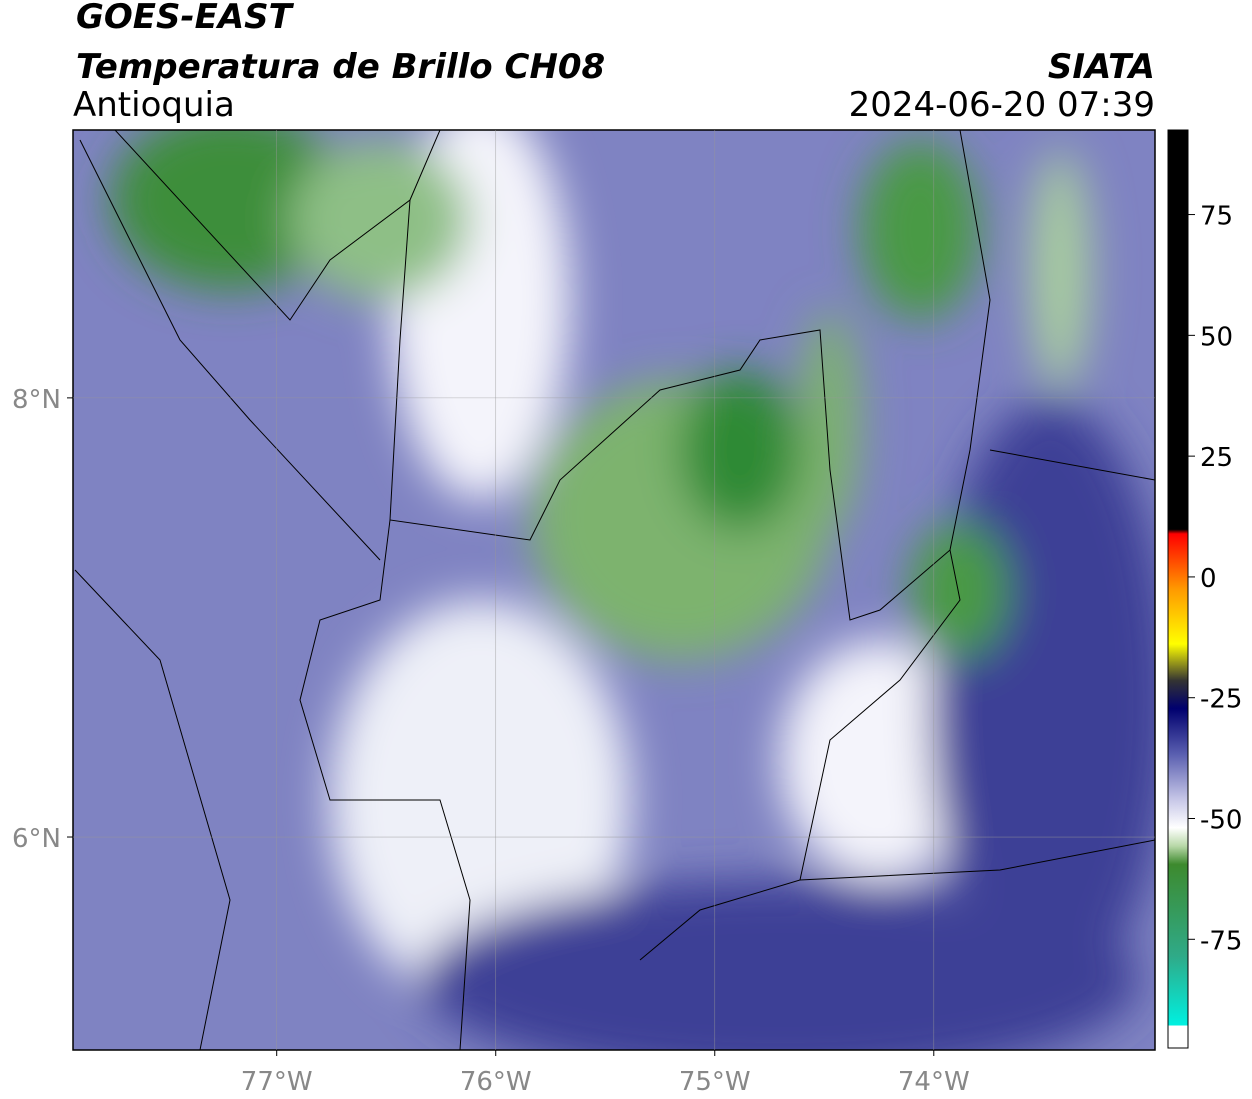  I want to click on y-tick-label: 6°N, so click(36, 839).